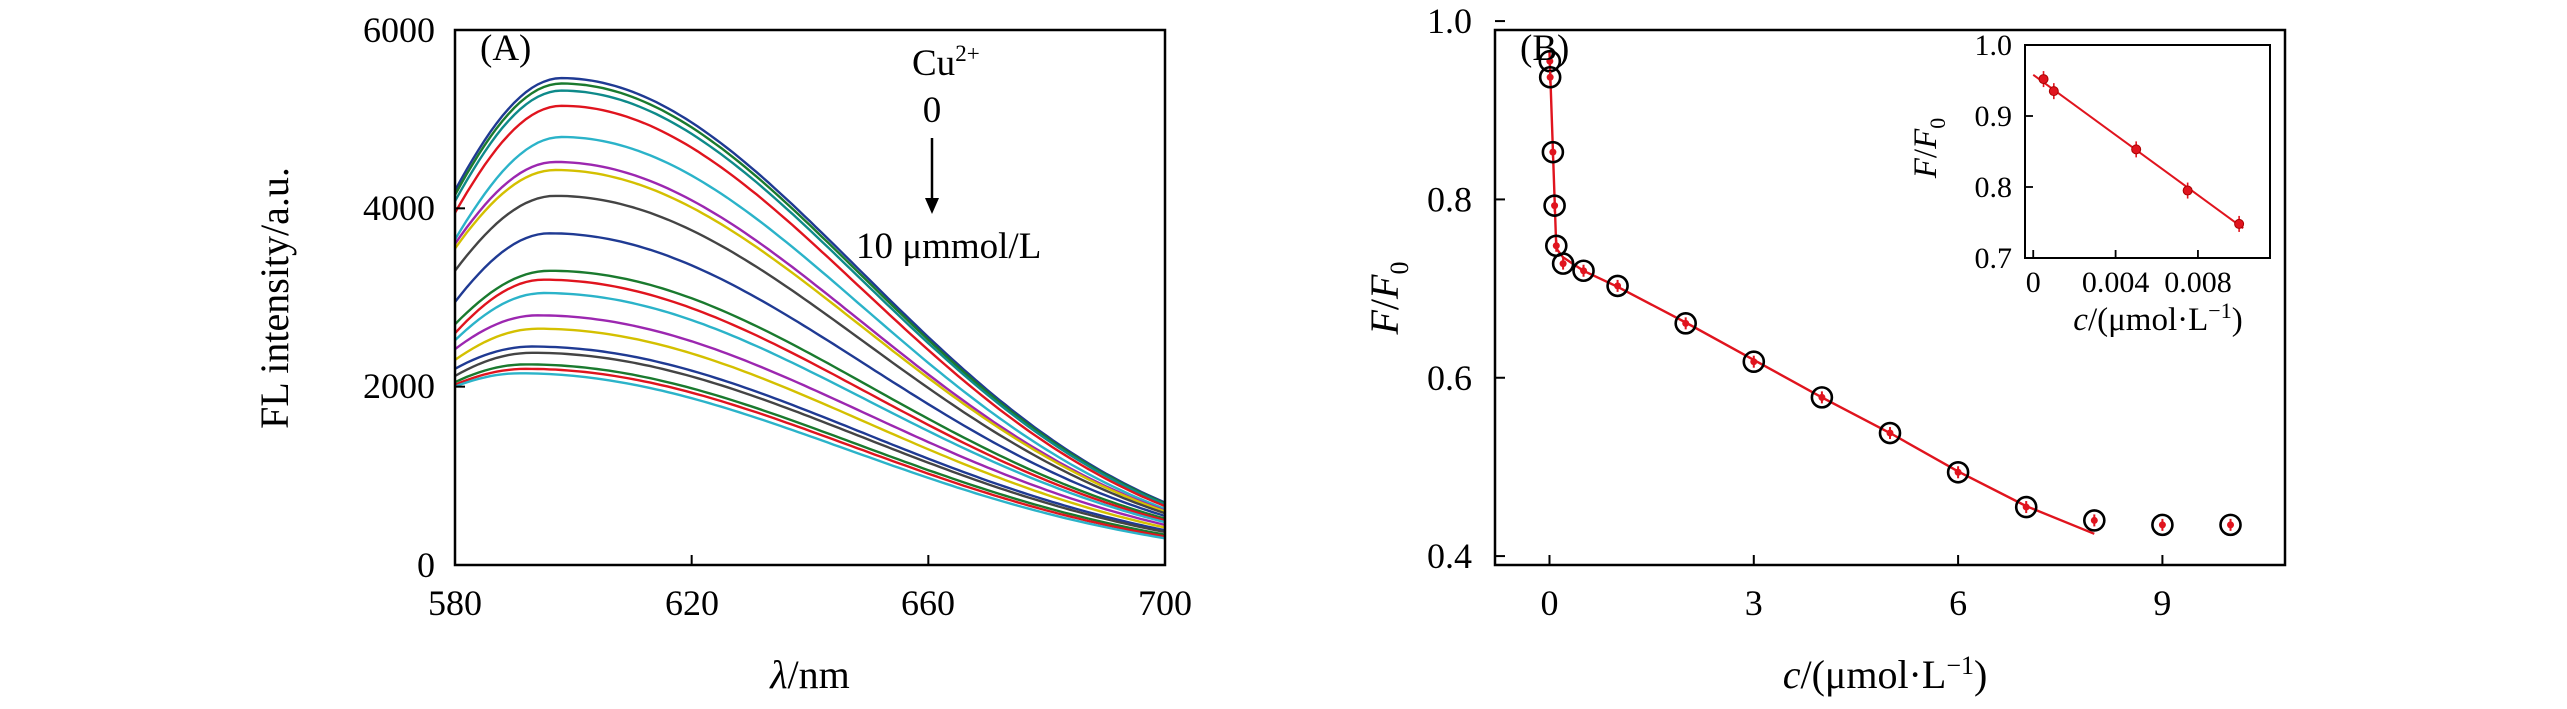 Image resolution: width=2567 pixels, height=709 pixels. What do you see at coordinates (1980, 674) in the screenshot?
I see `panel-b-x-axis-tail: )` at bounding box center [1980, 674].